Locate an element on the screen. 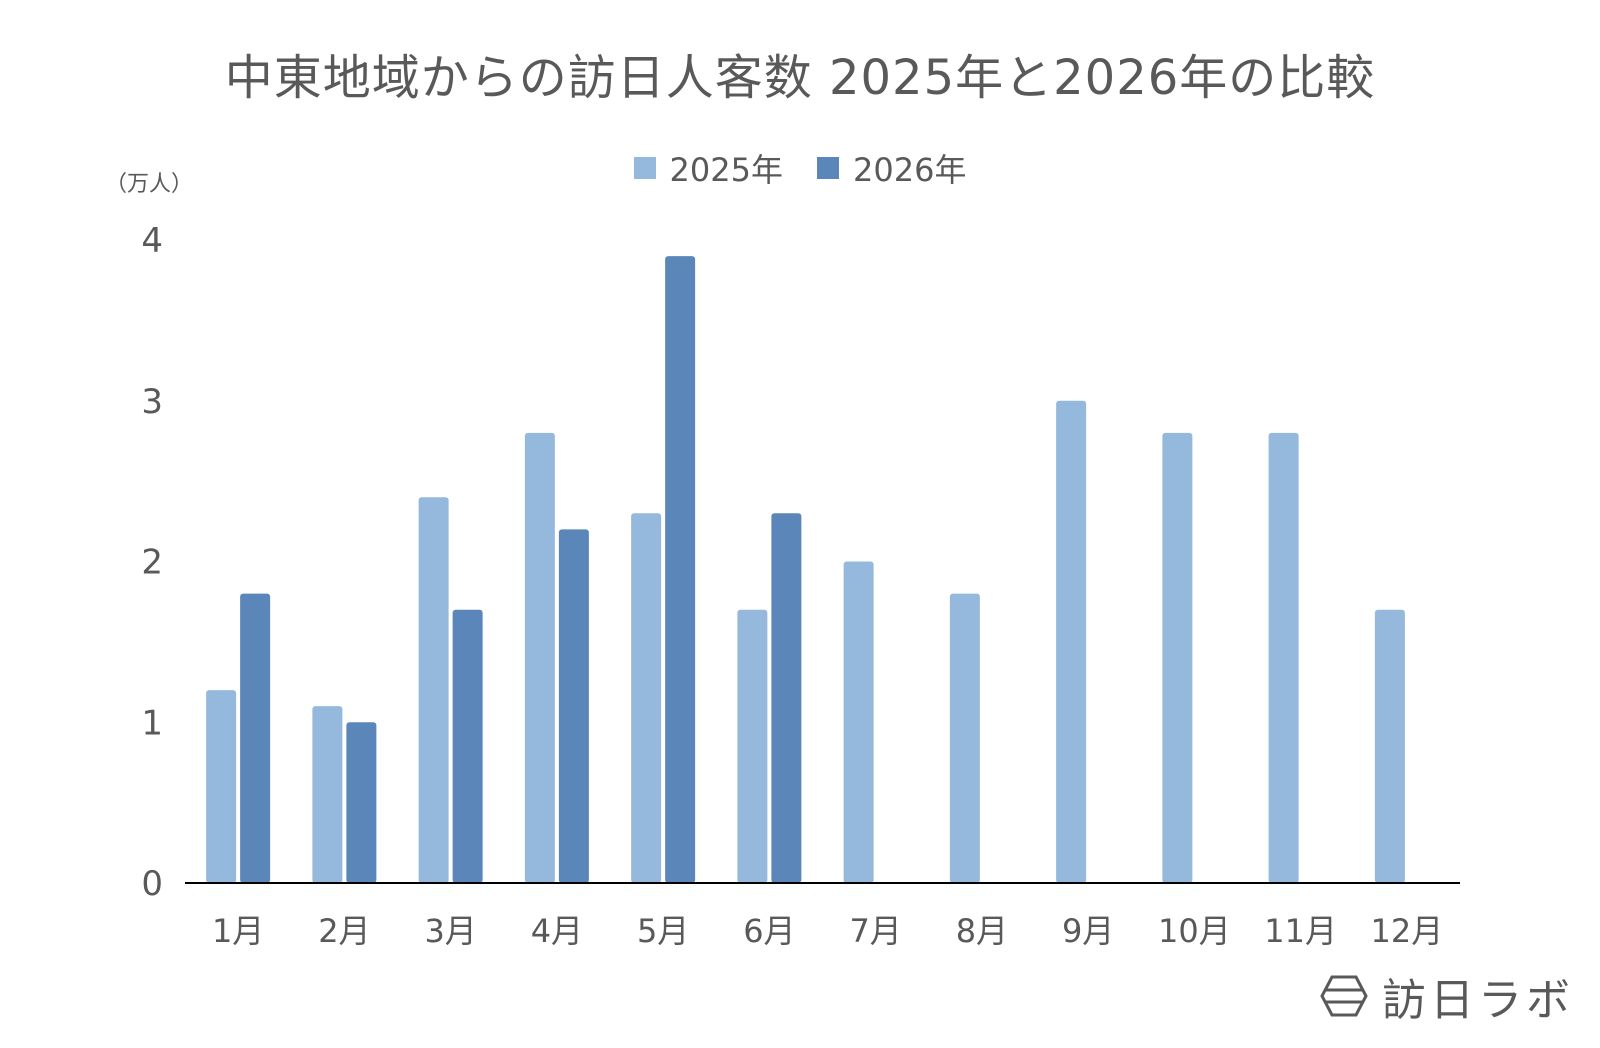 The height and width of the screenshot is (1048, 1600). x-tick-label: 1月 is located at coordinates (238, 931).